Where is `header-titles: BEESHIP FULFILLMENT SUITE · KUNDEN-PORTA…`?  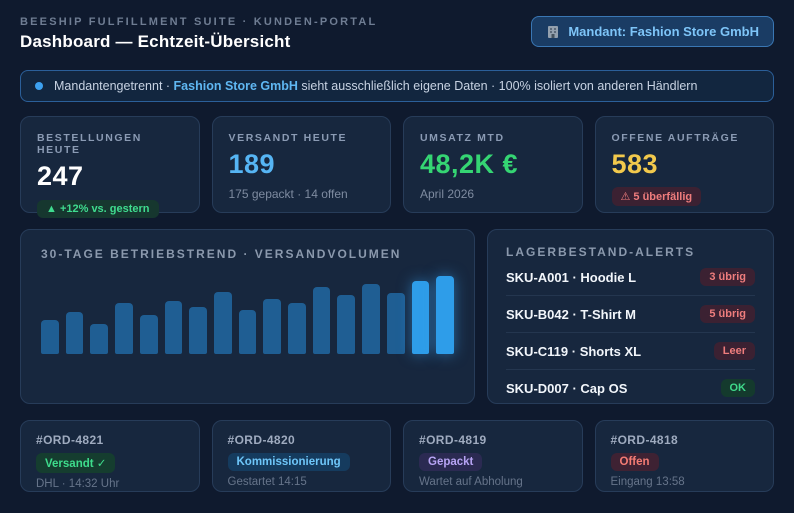
header-titles: BEESHIP FULFILLMENT SUITE · KUNDEN-PORTA… is located at coordinates (198, 34).